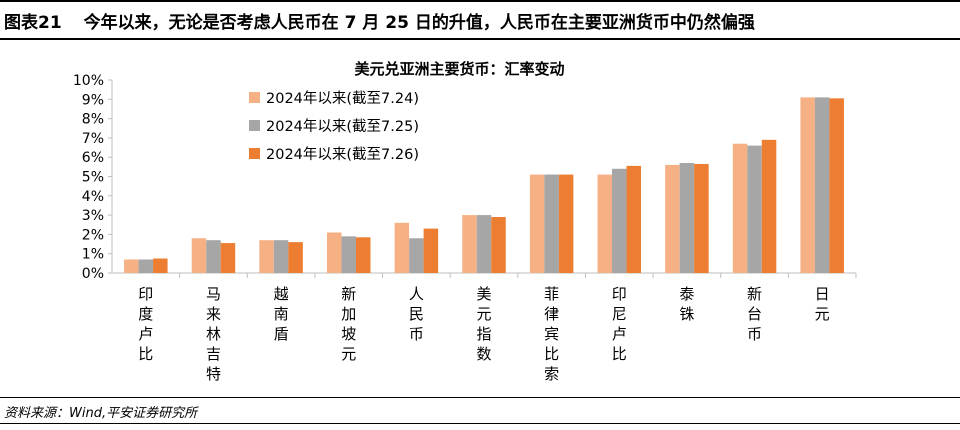  I want to click on footer-rule, so click(480, 397).